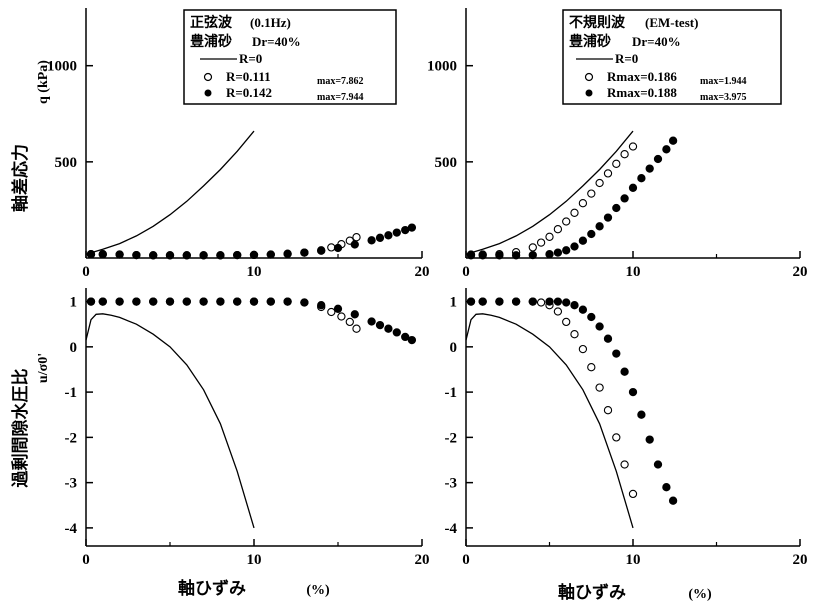 This screenshot has width=830, height=608. Describe the element at coordinates (250, 58) in the screenshot. I see `legend-left-entry-0: R=0` at that location.